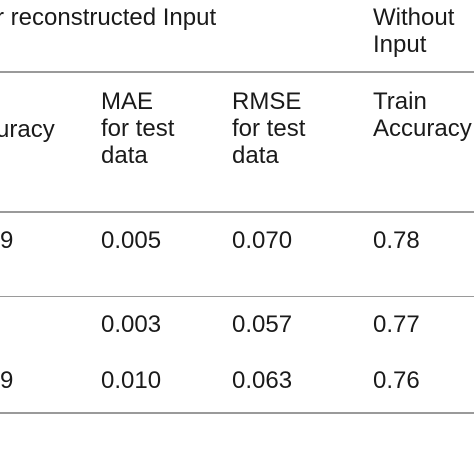  Describe the element at coordinates (237, 72) in the screenshot. I see `header-divider` at that location.